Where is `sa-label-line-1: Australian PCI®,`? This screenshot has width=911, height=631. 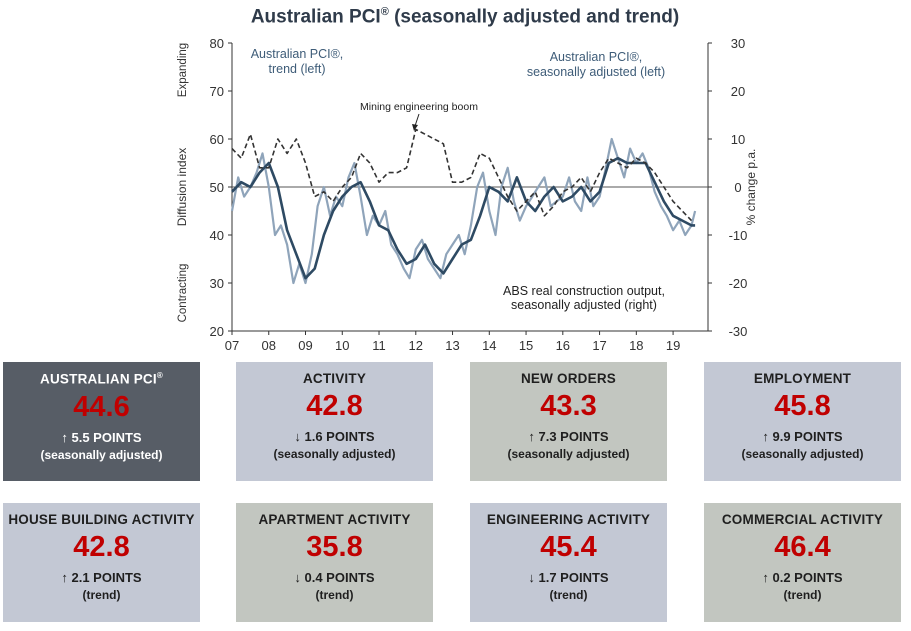
sa-label-line-1: Australian PCI®, is located at coordinates (596, 57).